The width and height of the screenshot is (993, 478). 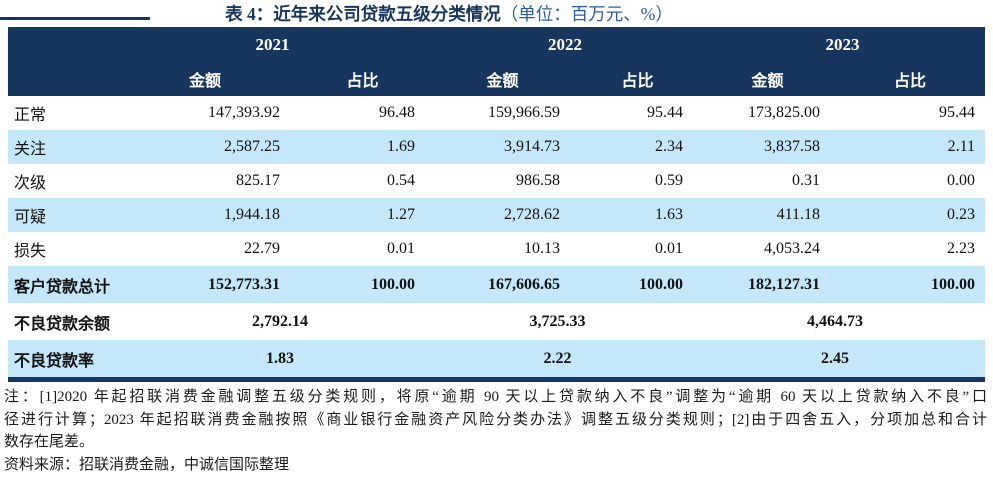 What do you see at coordinates (961, 248) in the screenshot?
I see `cell-ratio-2023: 2.23` at bounding box center [961, 248].